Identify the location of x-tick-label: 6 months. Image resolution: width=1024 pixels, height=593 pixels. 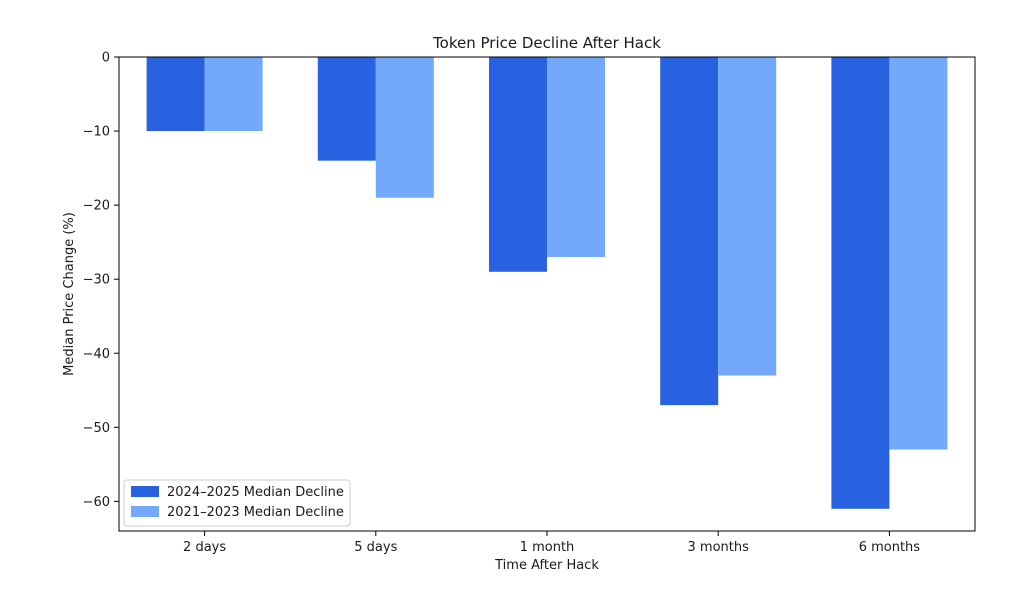
(890, 547).